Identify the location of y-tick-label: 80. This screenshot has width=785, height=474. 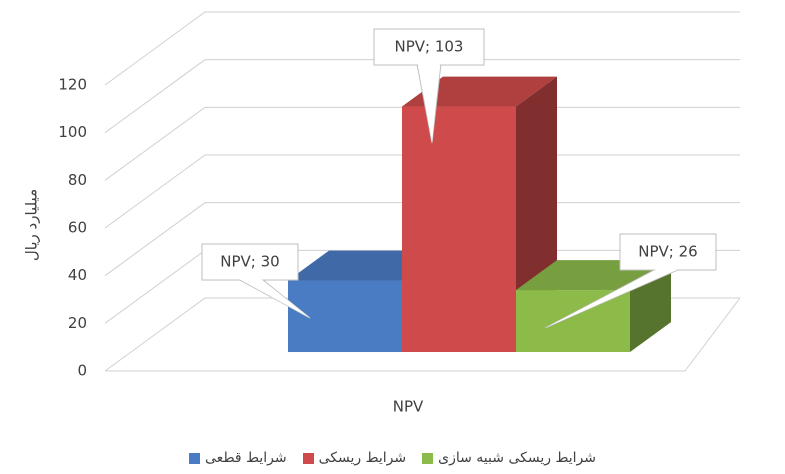
(77, 180).